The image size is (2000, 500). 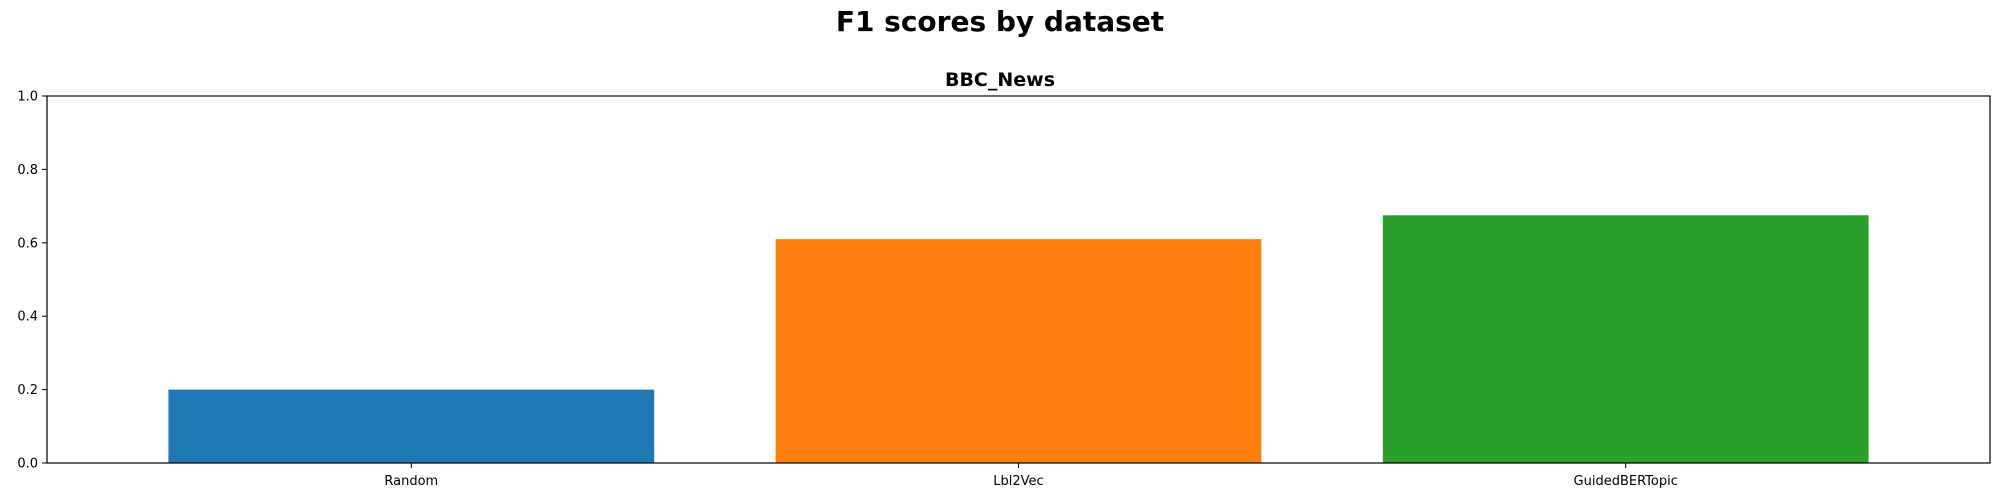 I want to click on bar-random, so click(x=411, y=426).